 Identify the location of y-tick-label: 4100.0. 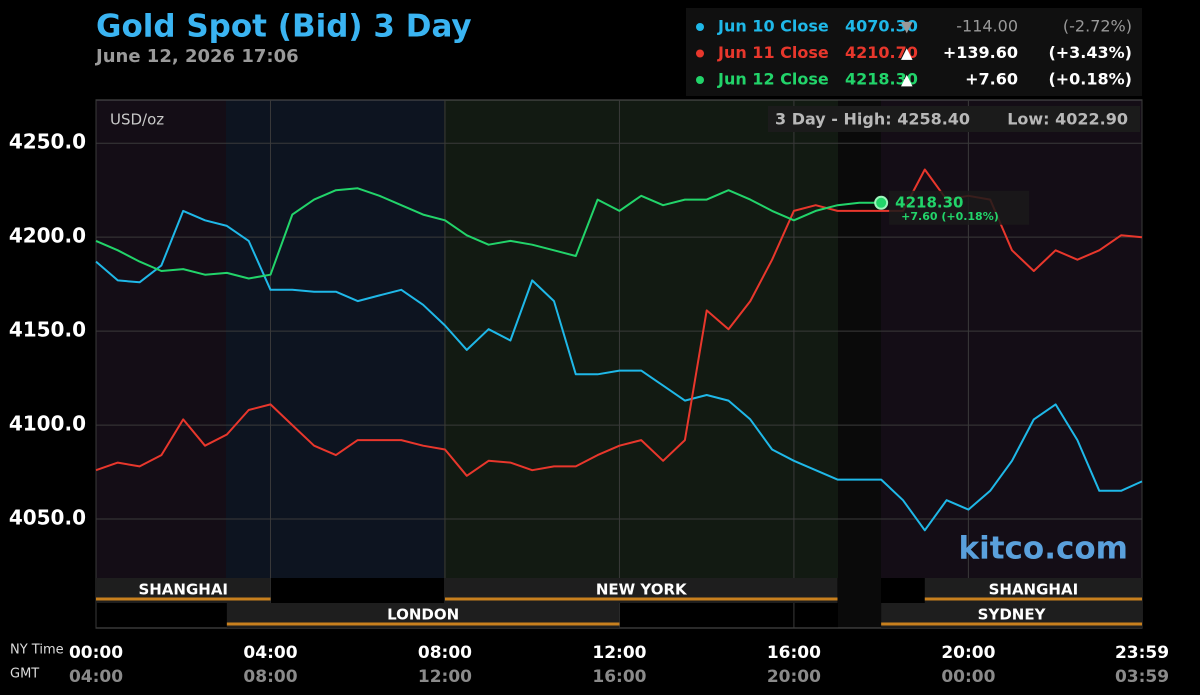
(47, 424).